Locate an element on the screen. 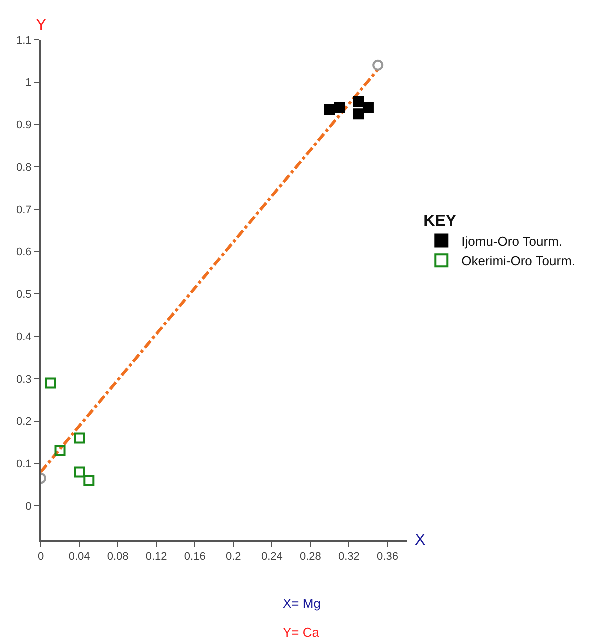 This screenshot has width=593, height=644. text: Y= Ca is located at coordinates (301, 632).